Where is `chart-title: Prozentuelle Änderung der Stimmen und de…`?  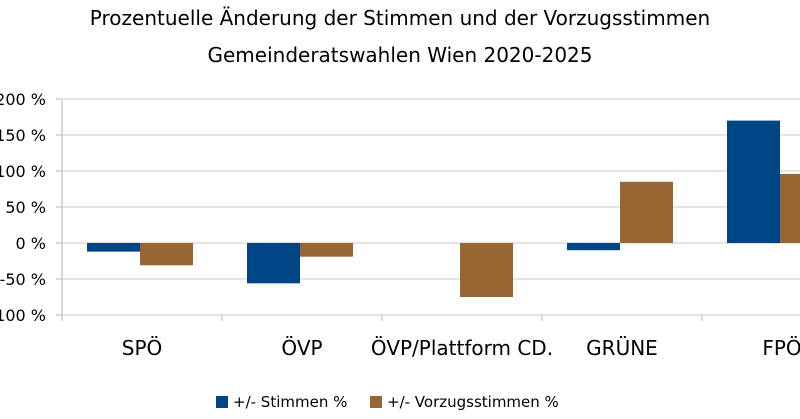 chart-title: Prozentuelle Änderung der Stimmen und de… is located at coordinates (400, 18).